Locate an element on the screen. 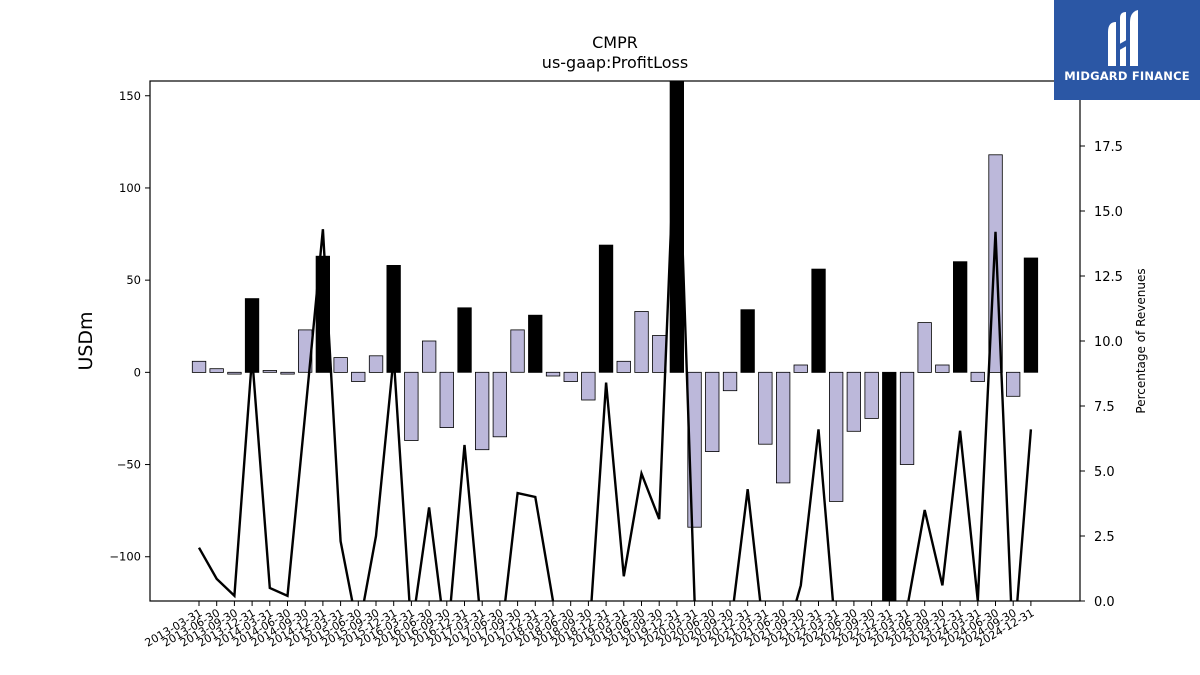 The image size is (1200, 675). y-tick-label--100: −100 is located at coordinates (125, 557).